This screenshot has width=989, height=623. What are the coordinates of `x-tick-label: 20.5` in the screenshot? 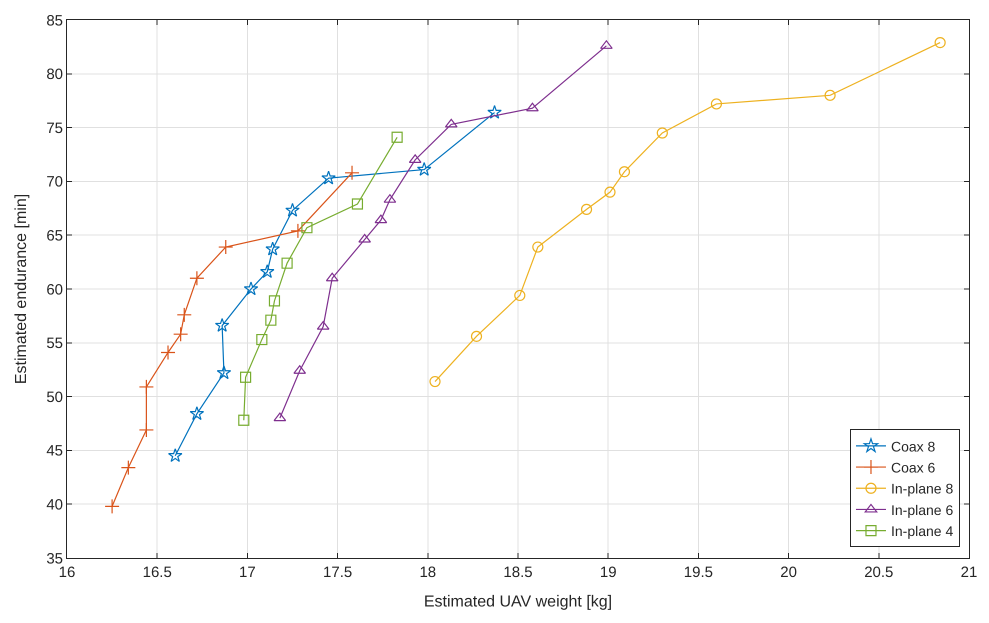 It's located at (879, 572).